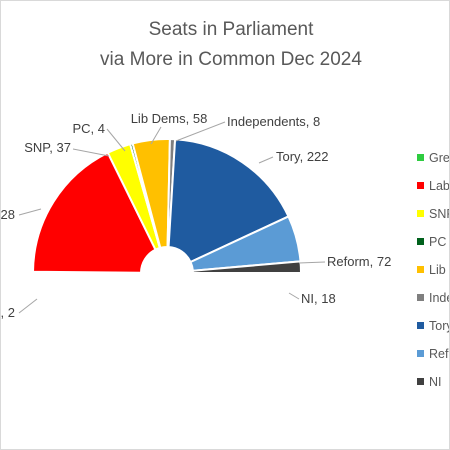  Describe the element at coordinates (47, 147) in the screenshot. I see `data-label-snp: SNP, 37` at that location.